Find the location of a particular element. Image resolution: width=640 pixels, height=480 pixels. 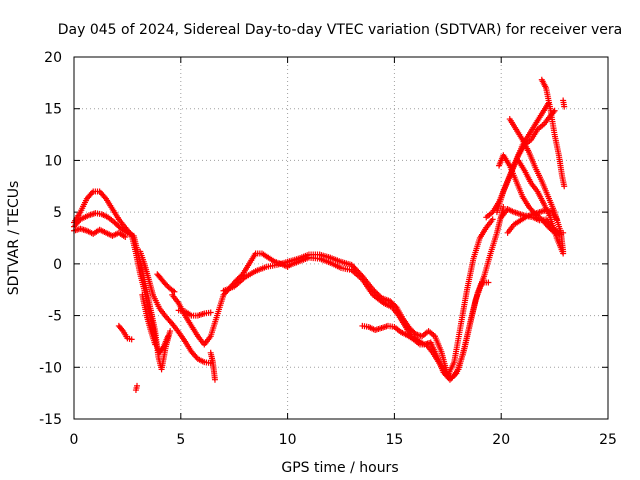

y-tick-label: 0 is located at coordinates (57, 265).